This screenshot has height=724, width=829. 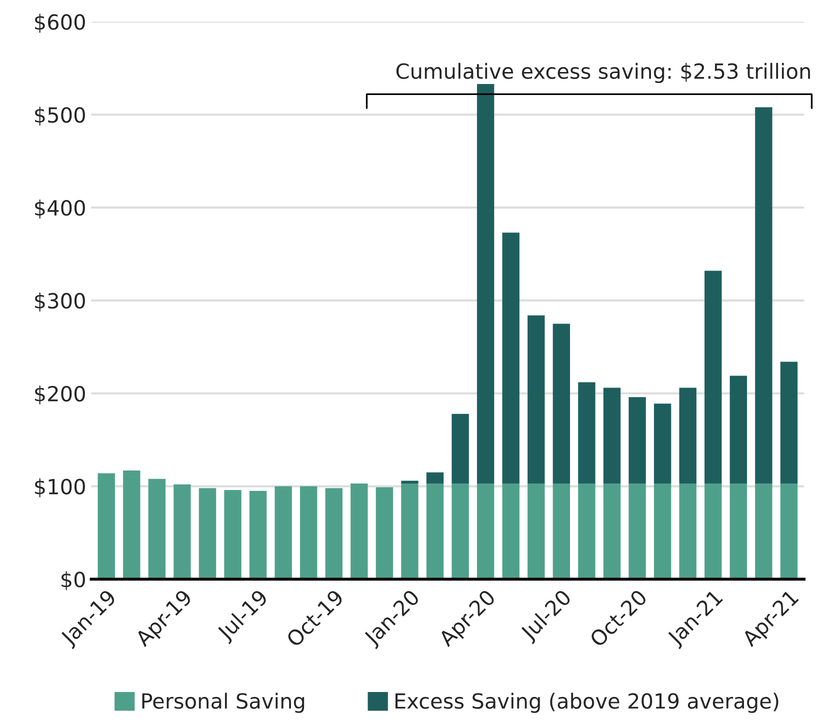 I want to click on y-tick-label: $600, so click(x=60, y=23).